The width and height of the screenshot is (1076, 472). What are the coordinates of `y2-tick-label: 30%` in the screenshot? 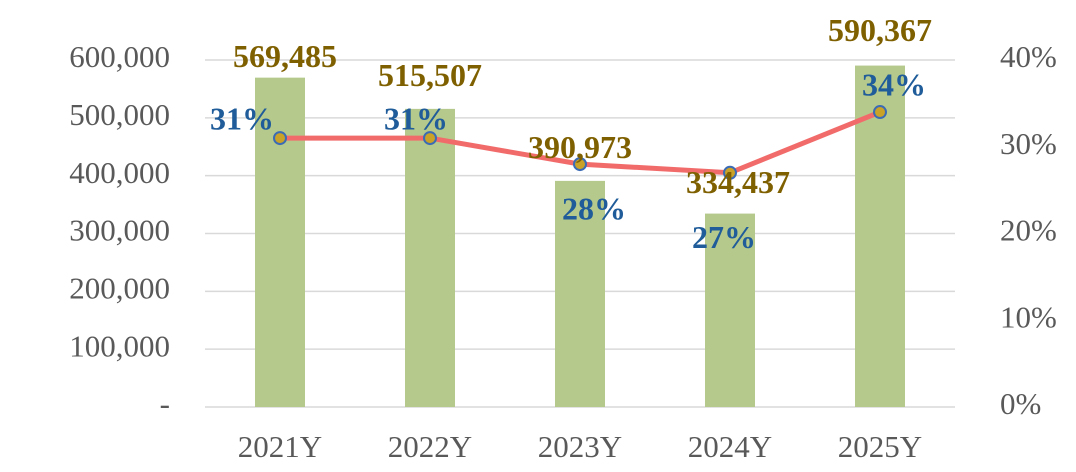 It's located at (1028, 143).